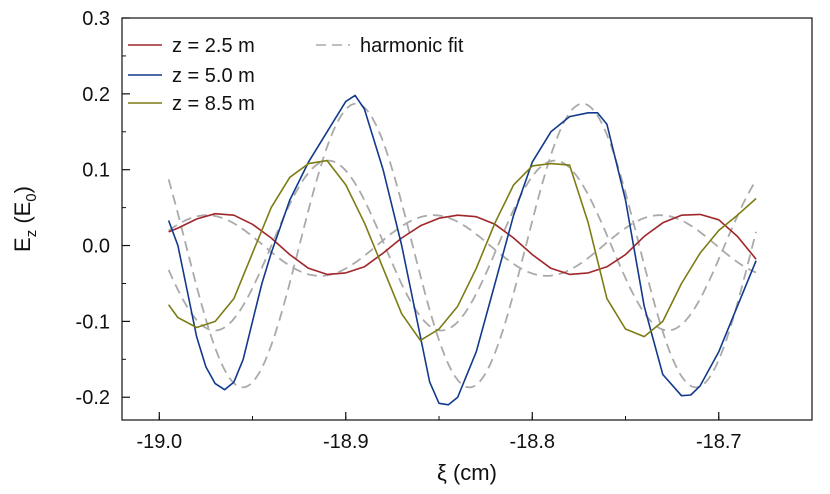 This screenshot has width=830, height=494. I want to click on y-tick-label-1: -0.1, so click(93, 322).